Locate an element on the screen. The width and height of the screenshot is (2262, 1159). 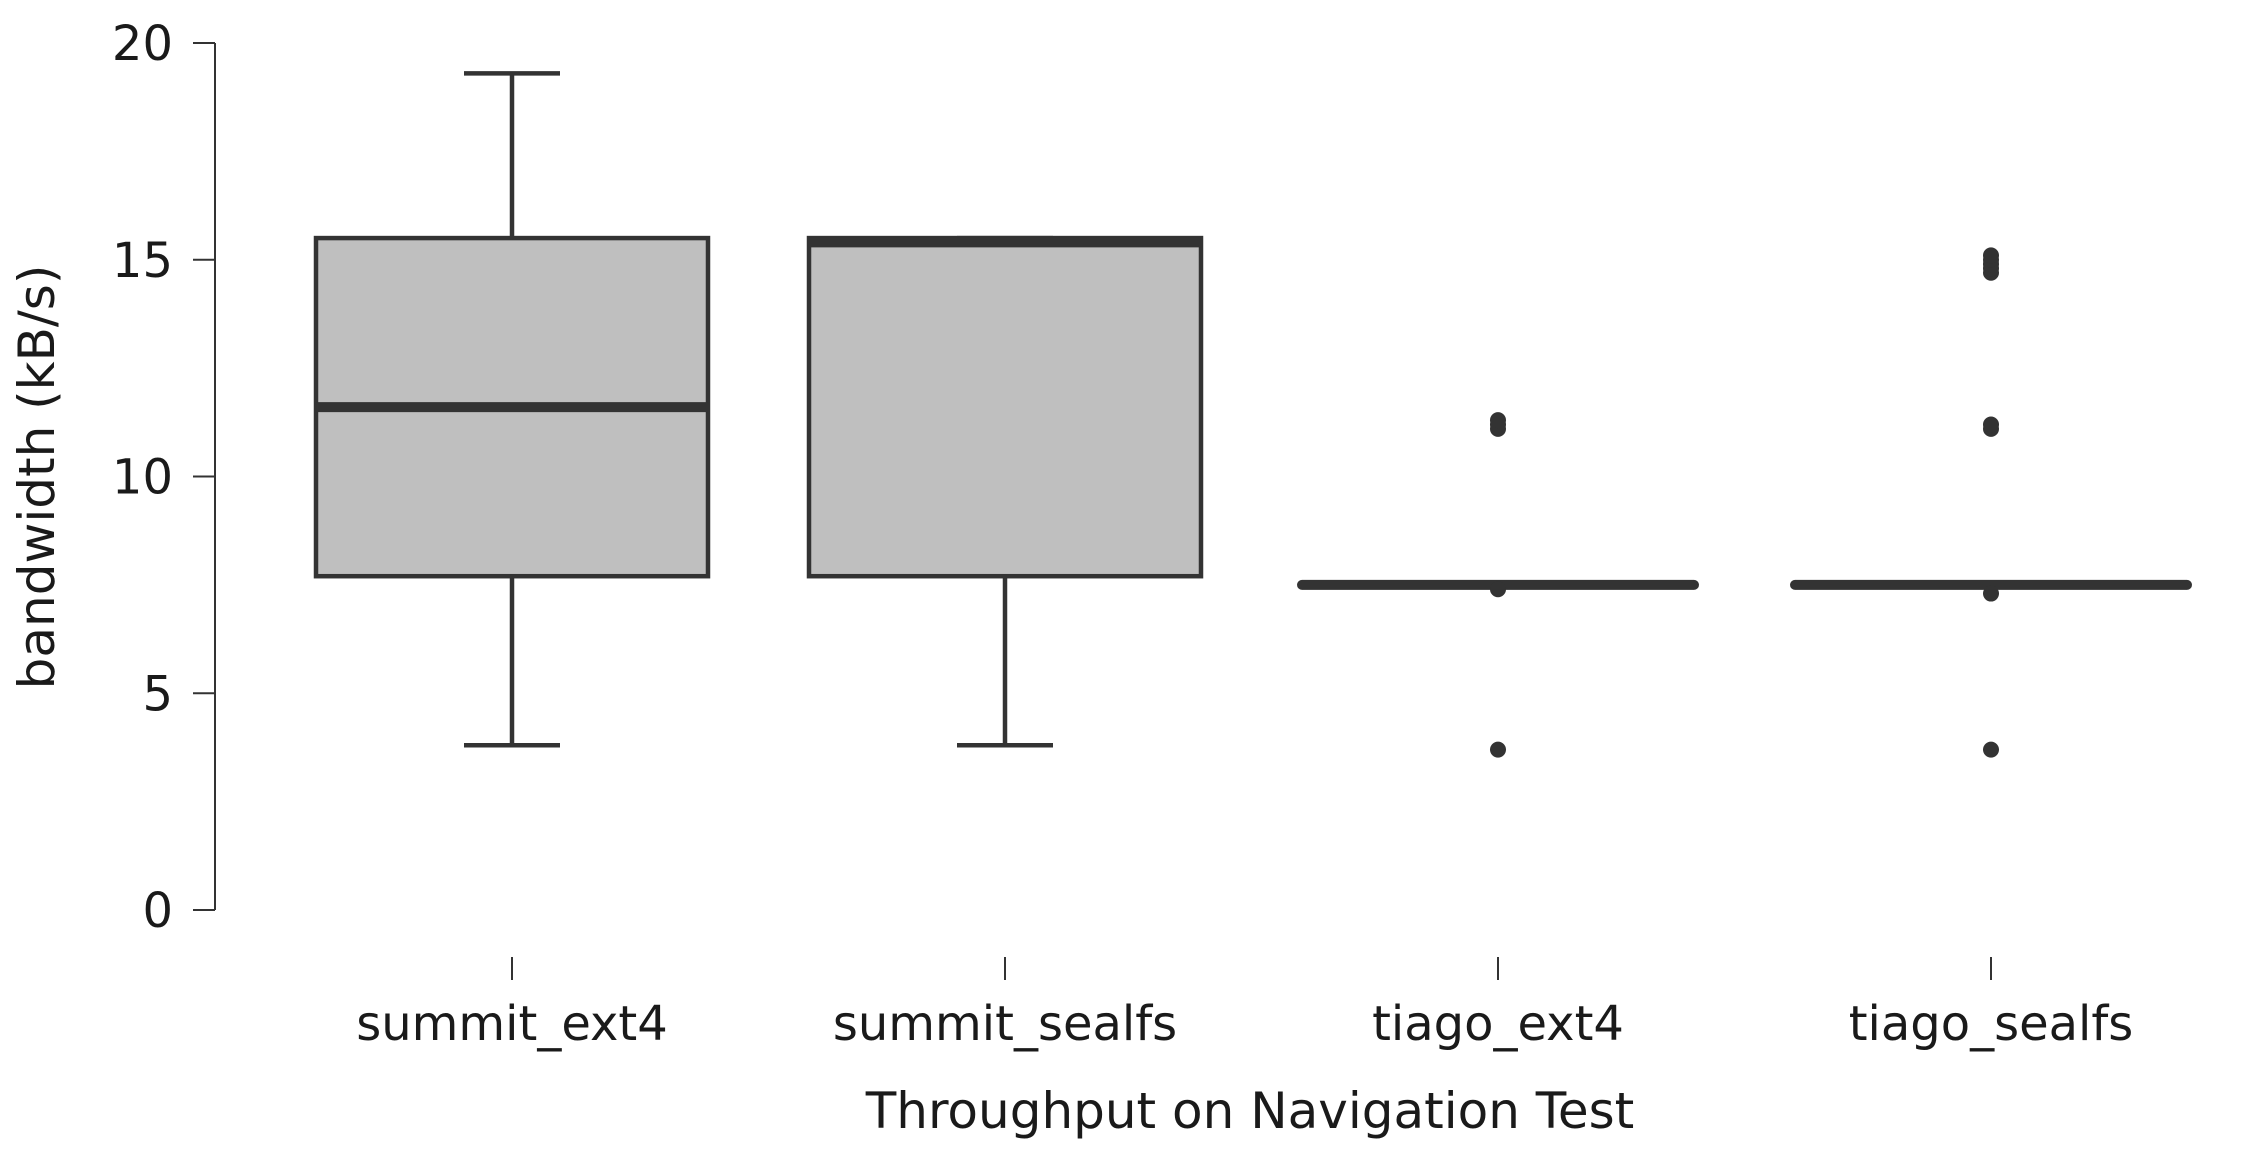
box-tiago_sealfs is located at coordinates (1991, 502).